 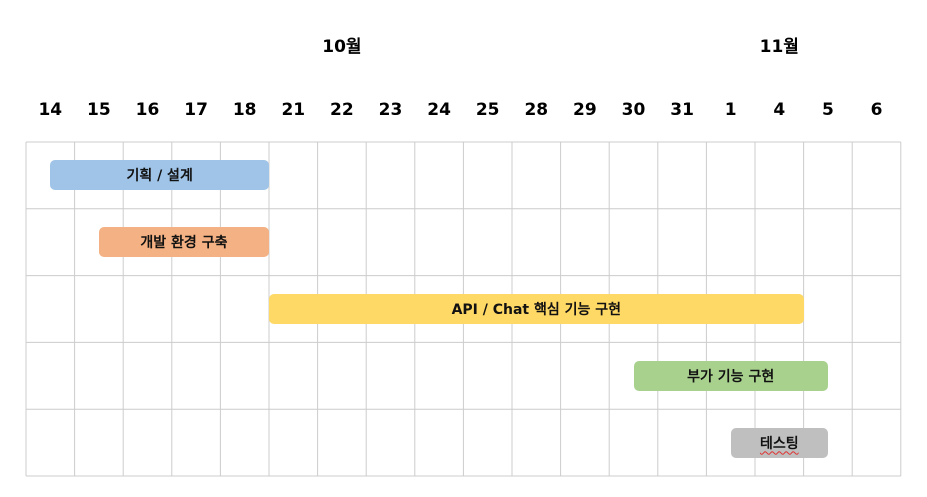 What do you see at coordinates (99, 110) in the screenshot?
I see `day-tick-label: 15` at bounding box center [99, 110].